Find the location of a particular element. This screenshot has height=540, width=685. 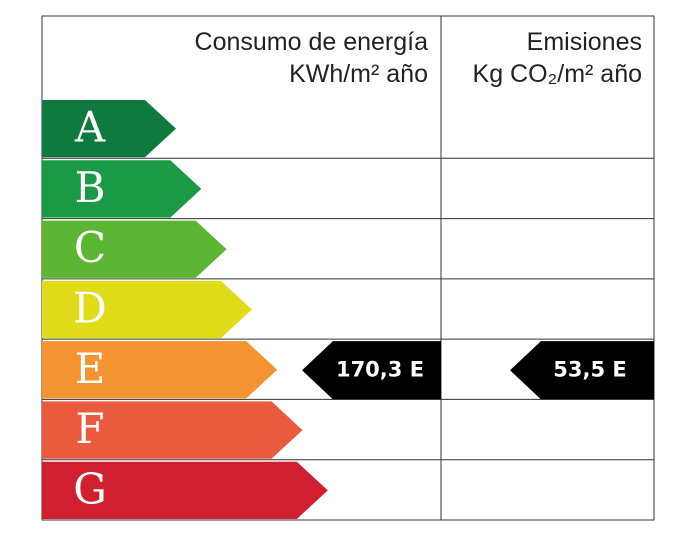

emissions-unit: Kg CO₂/m² año is located at coordinates (557, 74).